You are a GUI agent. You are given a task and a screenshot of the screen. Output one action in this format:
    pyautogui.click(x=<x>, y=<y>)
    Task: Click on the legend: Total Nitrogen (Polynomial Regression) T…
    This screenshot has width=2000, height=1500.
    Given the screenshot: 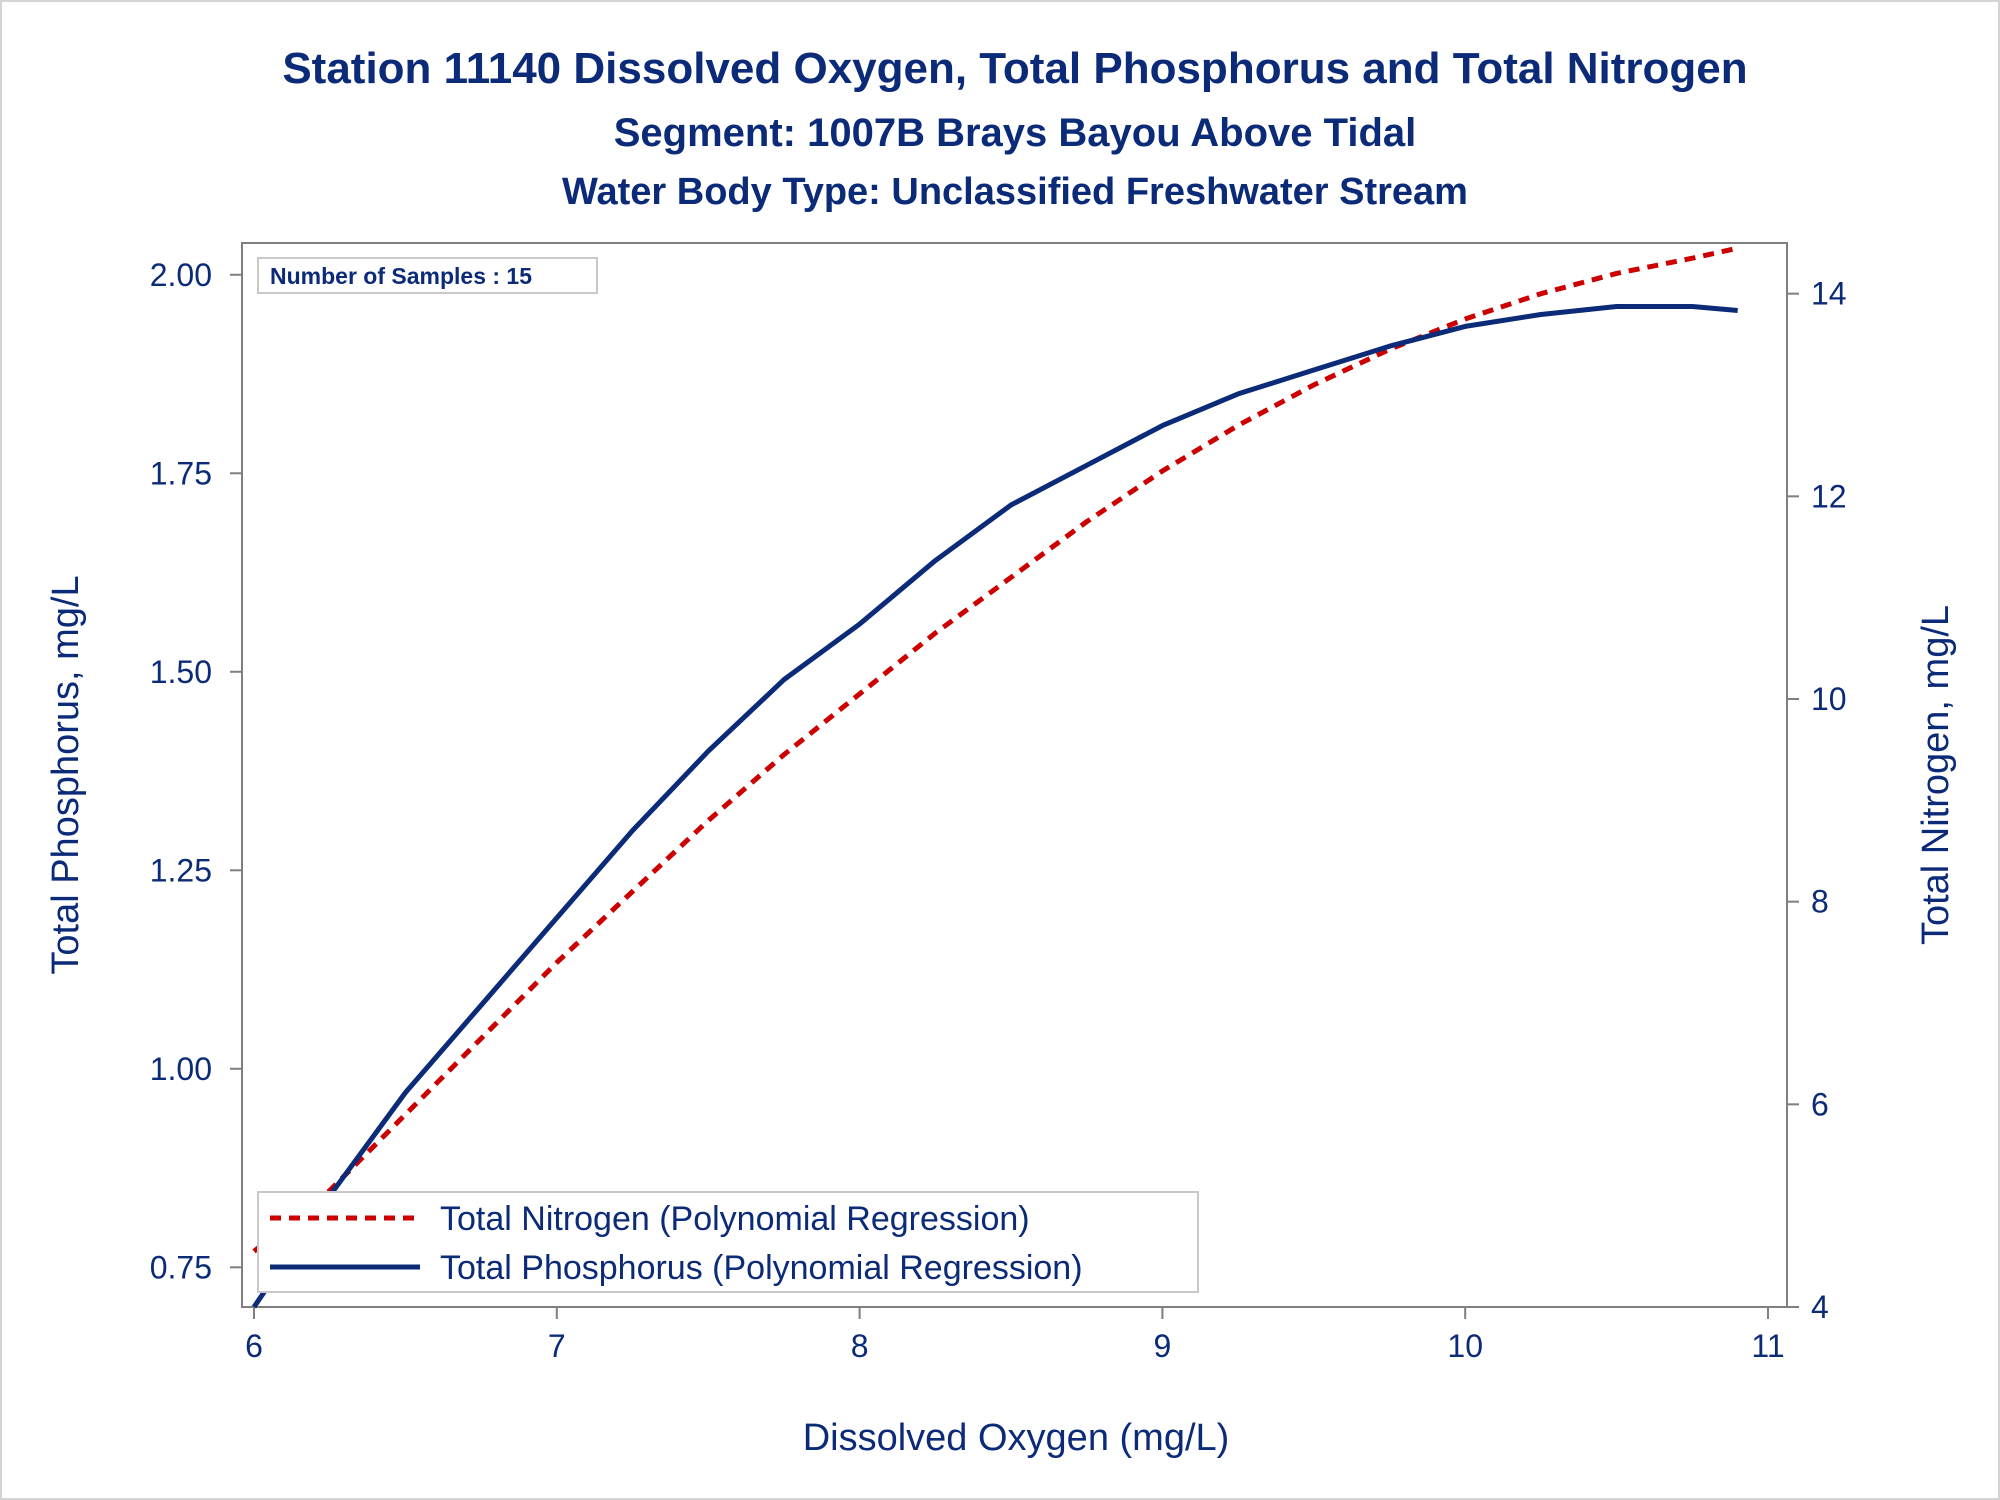 What is the action you would take?
    pyautogui.click(x=728, y=1242)
    